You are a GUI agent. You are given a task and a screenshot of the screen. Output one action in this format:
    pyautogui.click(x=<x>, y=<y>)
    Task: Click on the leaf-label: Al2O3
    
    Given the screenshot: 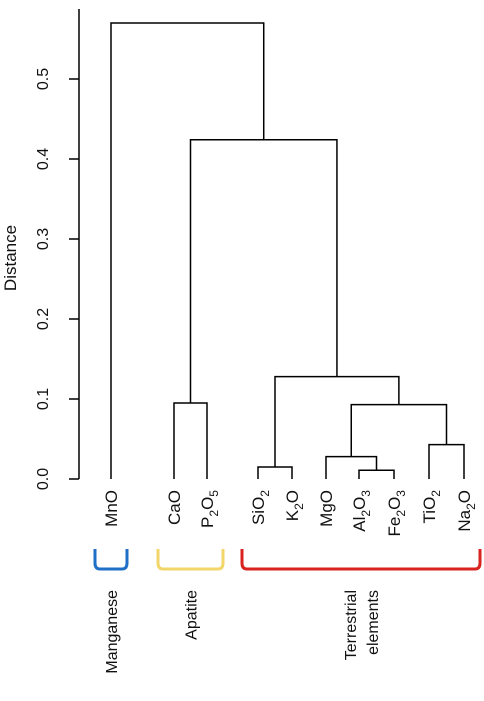 What is the action you would take?
    pyautogui.click(x=361, y=511)
    